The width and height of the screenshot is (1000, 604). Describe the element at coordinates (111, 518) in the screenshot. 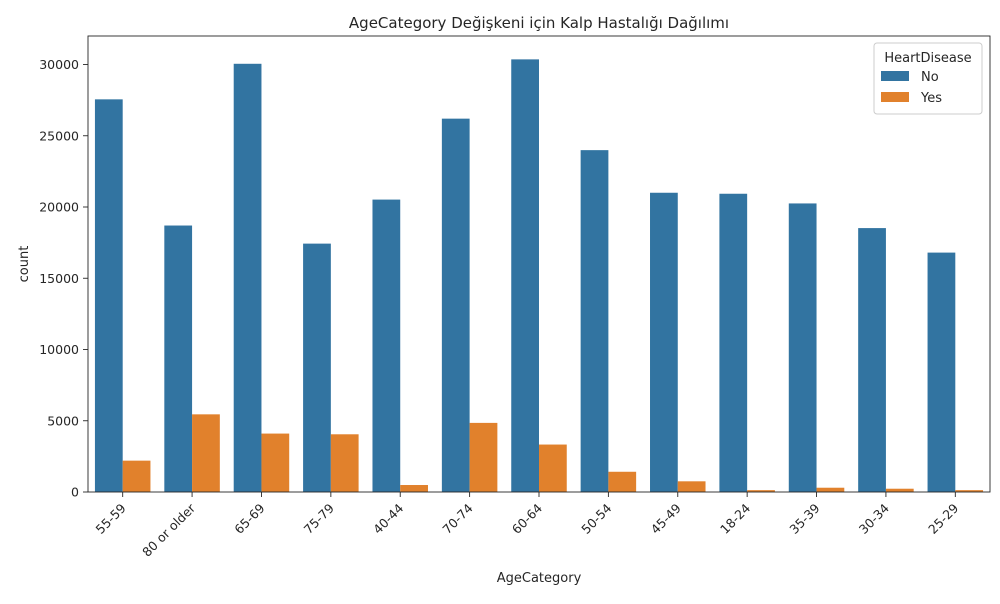

I see `x-tick-label: 55-59` at that location.